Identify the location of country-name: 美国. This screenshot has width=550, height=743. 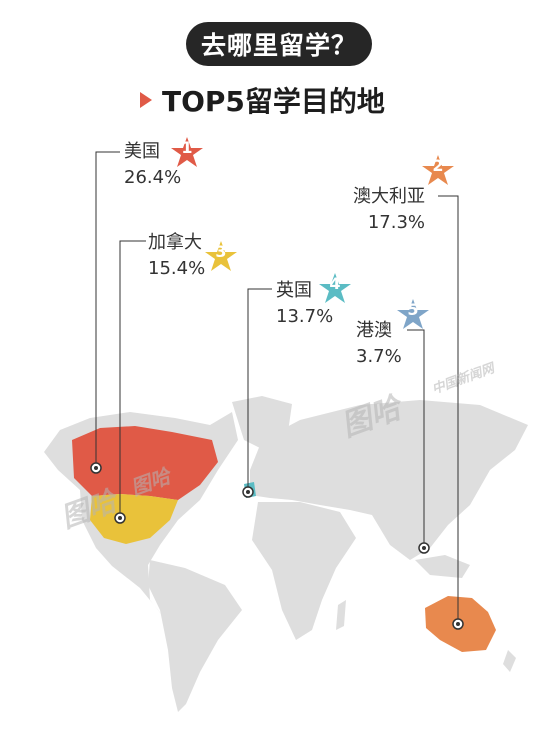
(142, 151).